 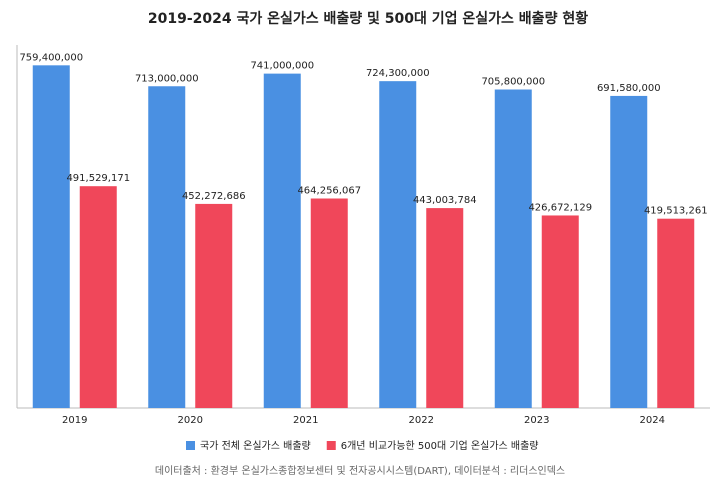 What do you see at coordinates (652, 420) in the screenshot?
I see `x-tick-label: 2024` at bounding box center [652, 420].